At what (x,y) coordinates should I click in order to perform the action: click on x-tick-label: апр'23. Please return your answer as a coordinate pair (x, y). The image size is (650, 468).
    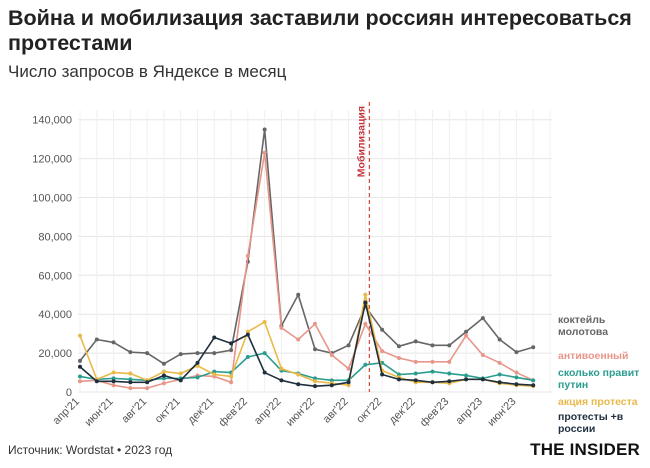
    Looking at the image, I should click on (468, 411).